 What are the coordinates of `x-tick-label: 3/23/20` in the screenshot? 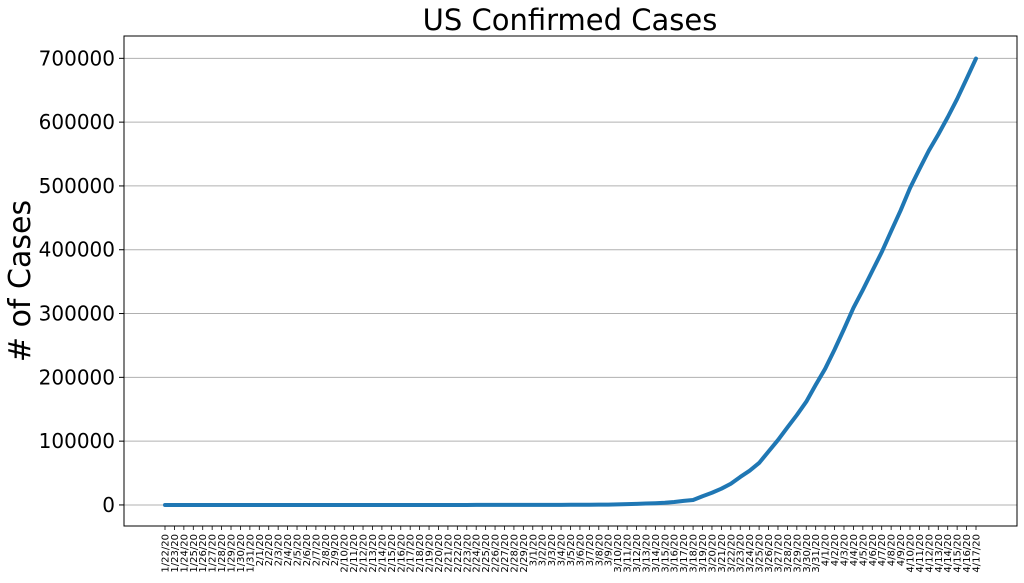 It's located at (741, 553).